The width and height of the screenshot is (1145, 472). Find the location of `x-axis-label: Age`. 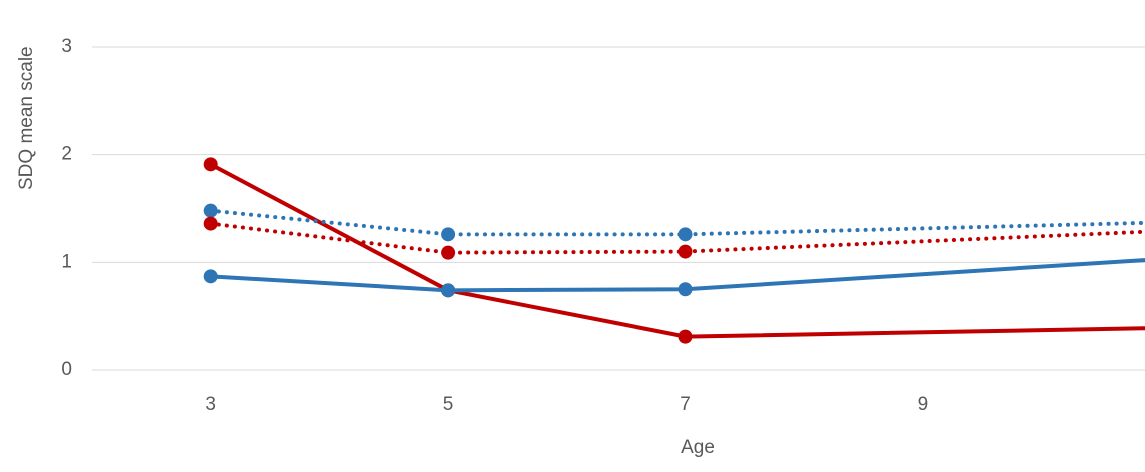

x-axis-label: Age is located at coordinates (698, 447).